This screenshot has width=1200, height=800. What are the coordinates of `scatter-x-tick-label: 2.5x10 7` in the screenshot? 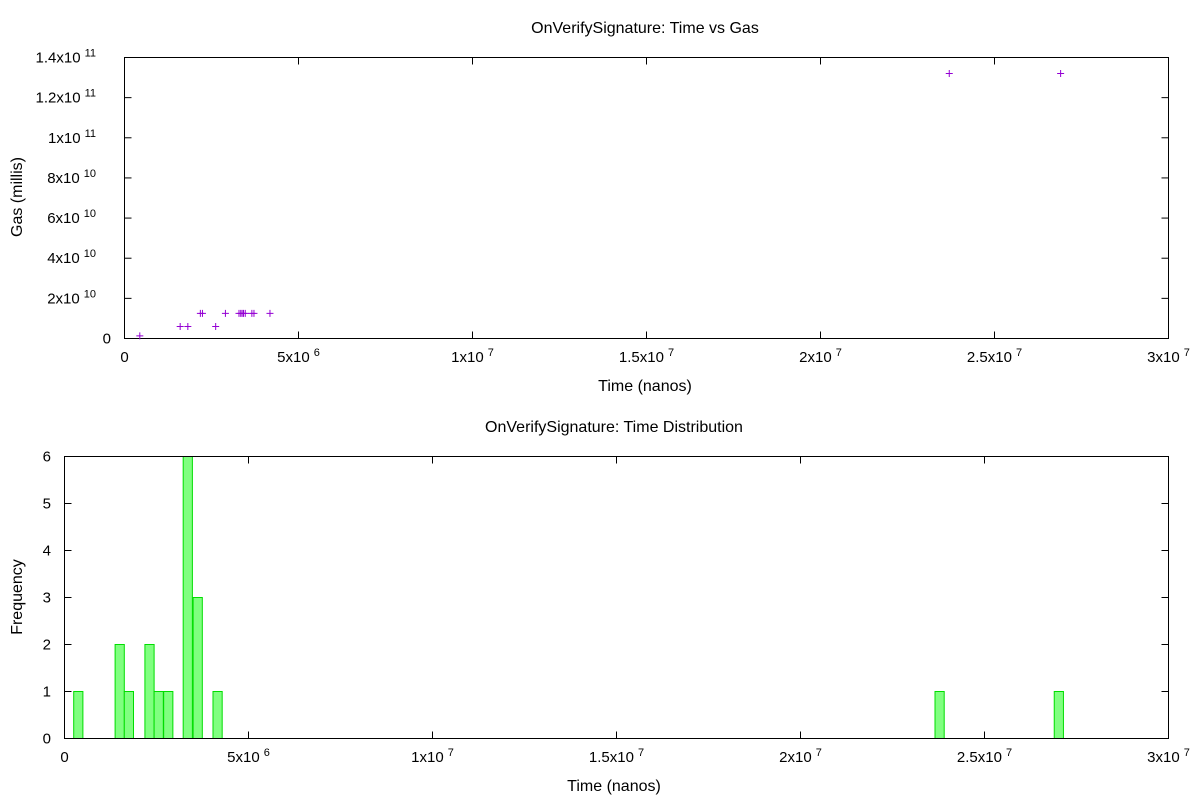 It's located at (994, 356).